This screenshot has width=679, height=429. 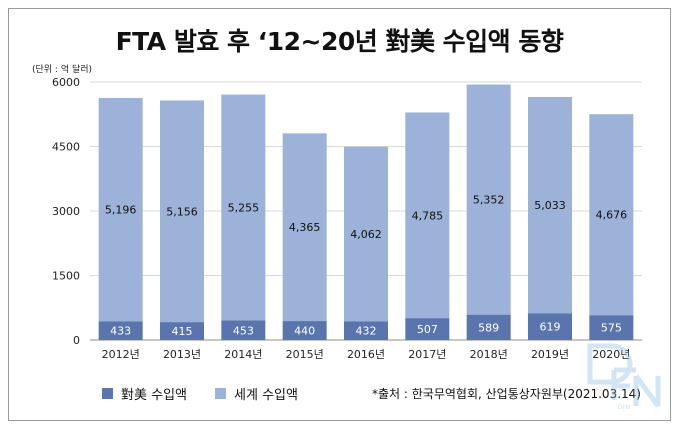 What do you see at coordinates (107, 393) in the screenshot?
I see `legend-swatch-us` at bounding box center [107, 393].